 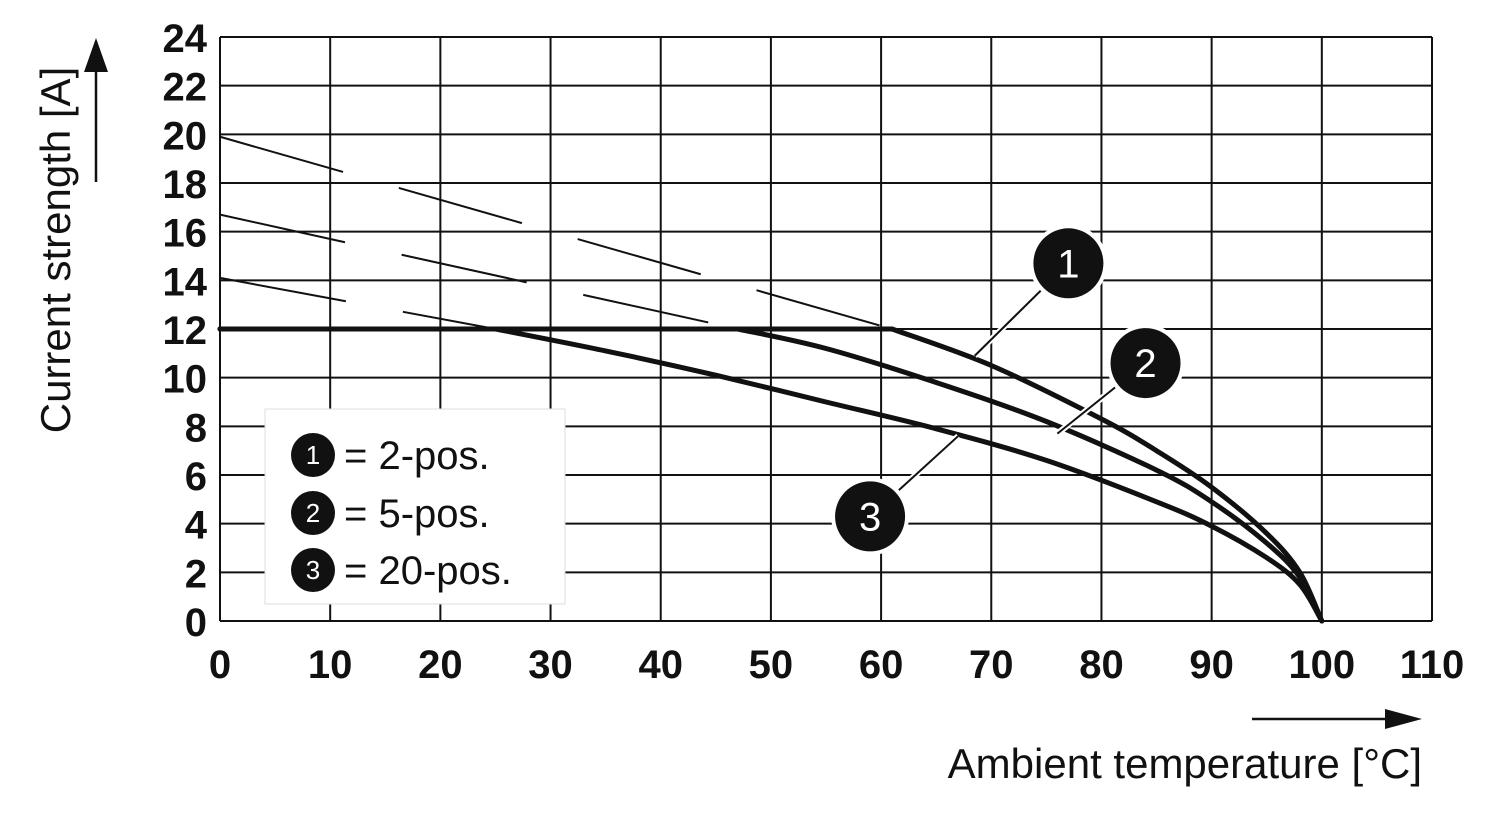 I want to click on legend-badge-label: 1, so click(x=313, y=455).